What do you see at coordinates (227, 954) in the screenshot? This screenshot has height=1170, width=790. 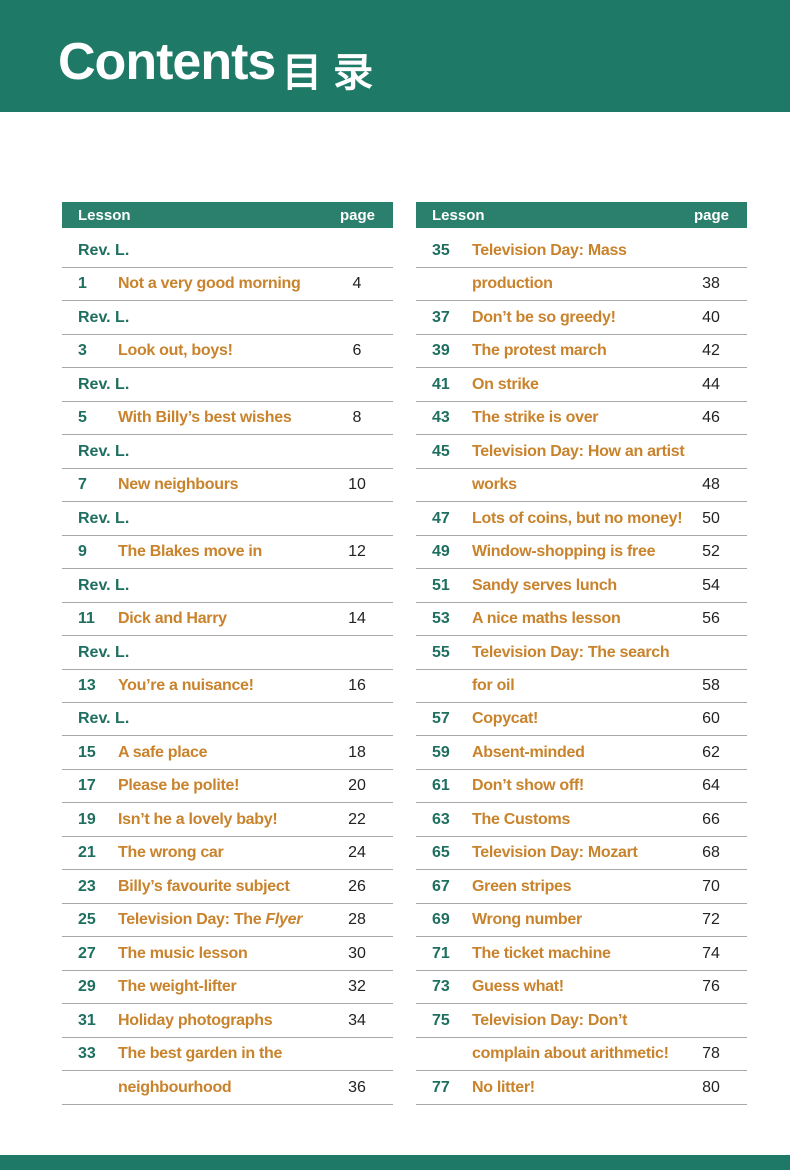 I see `toc-row: 27 The music lesson 30` at bounding box center [227, 954].